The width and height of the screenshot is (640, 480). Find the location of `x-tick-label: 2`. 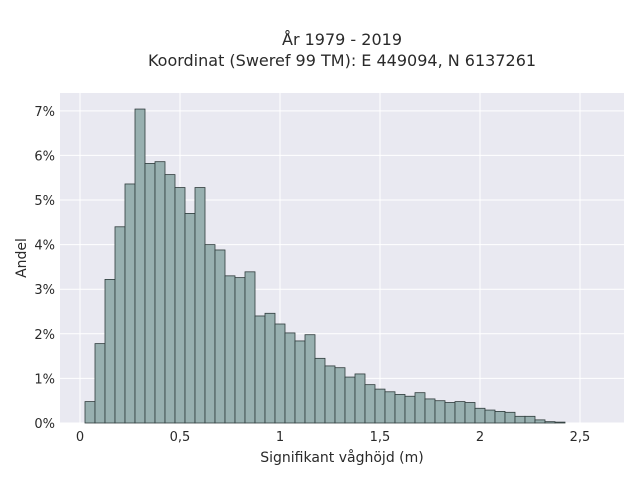

x-tick-label: 2 is located at coordinates (480, 437).